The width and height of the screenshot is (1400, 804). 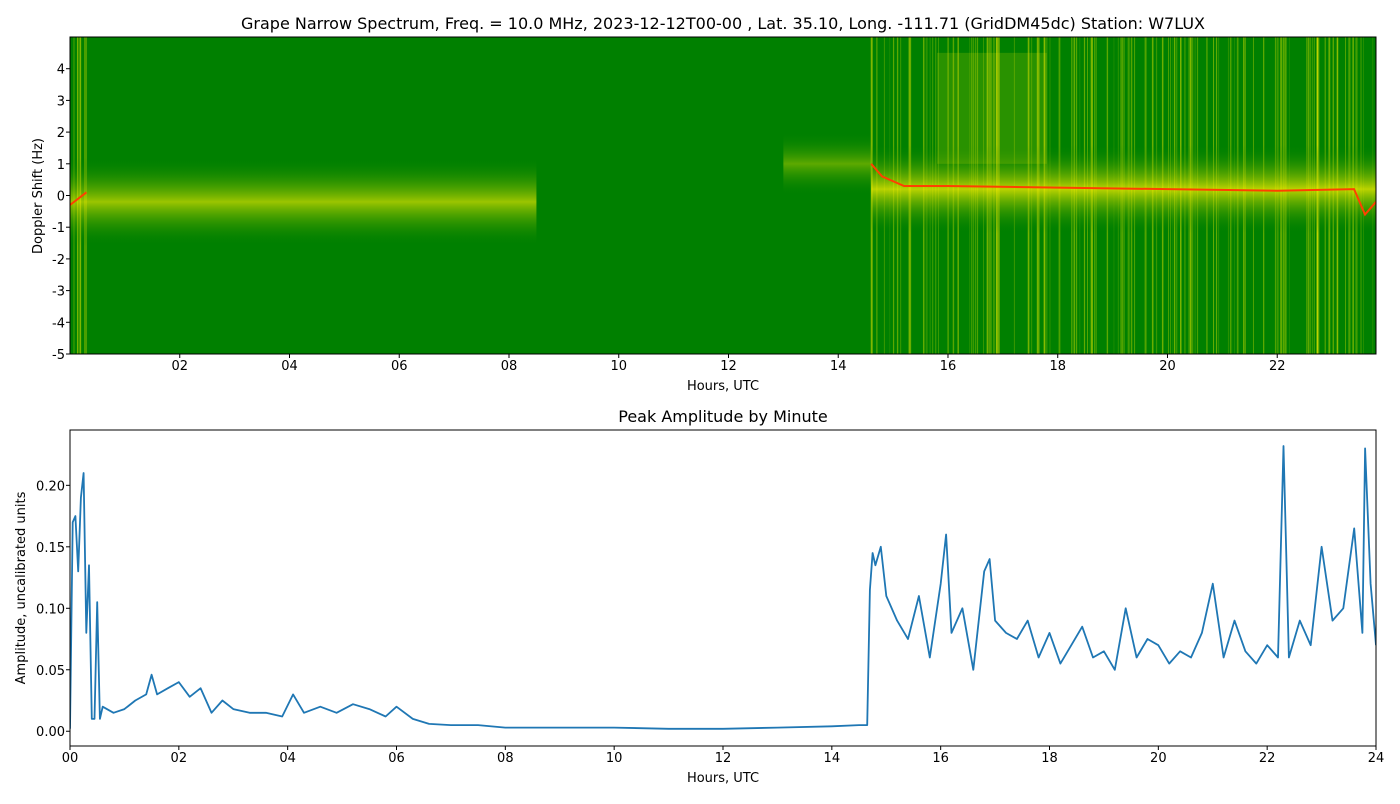 What do you see at coordinates (50, 548) in the screenshot?
I see `y-tick-label: 0.15` at bounding box center [50, 548].